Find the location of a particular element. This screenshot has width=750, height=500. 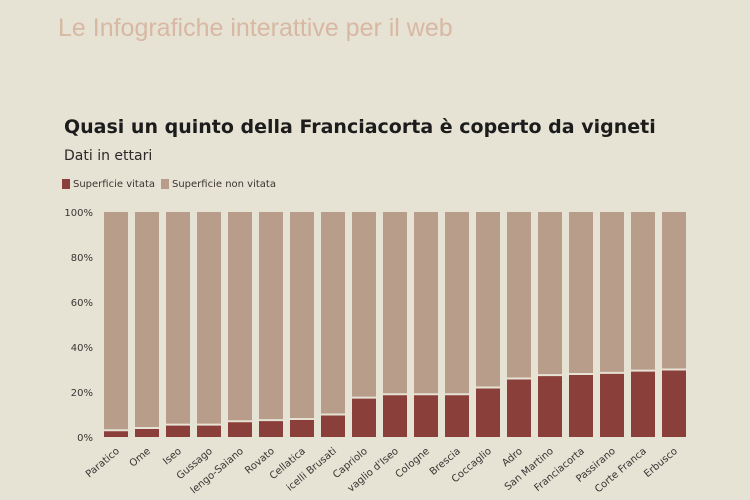

y-tick-label: 20% is located at coordinates (82, 393).